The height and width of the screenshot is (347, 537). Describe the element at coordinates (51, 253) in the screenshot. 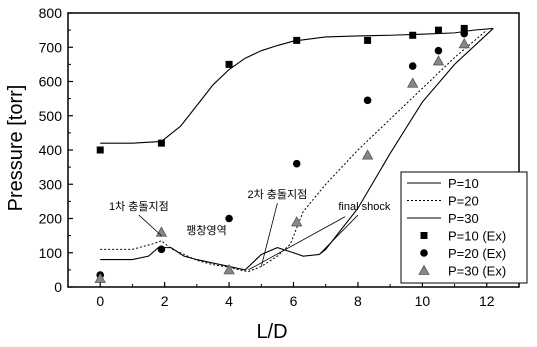

I see `y-tick-label: 100` at that location.